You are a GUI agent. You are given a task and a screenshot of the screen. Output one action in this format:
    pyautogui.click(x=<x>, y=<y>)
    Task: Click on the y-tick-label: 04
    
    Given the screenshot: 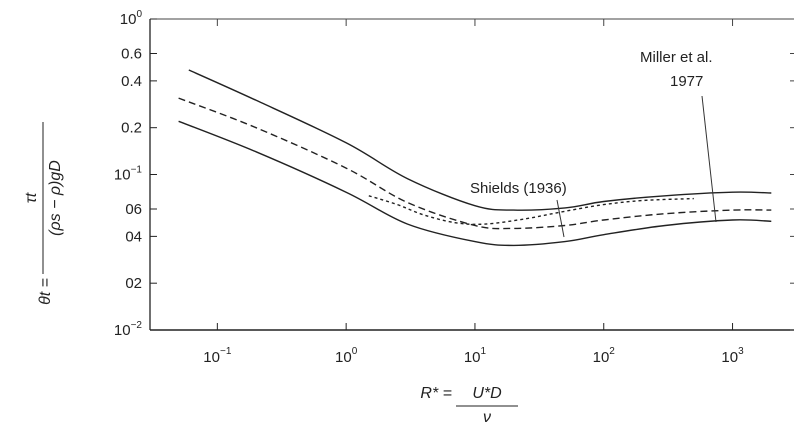 What is the action you would take?
    pyautogui.click(x=133, y=236)
    